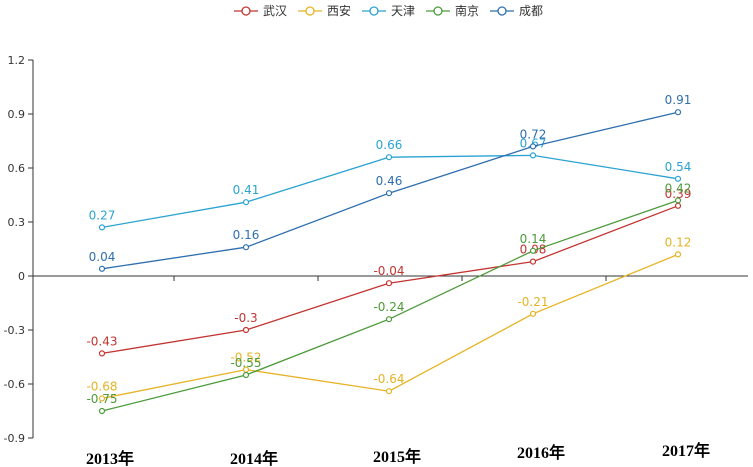 The width and height of the screenshot is (753, 467). What do you see at coordinates (17, 168) in the screenshot?
I see `y-tick-label: 0.6` at bounding box center [17, 168].